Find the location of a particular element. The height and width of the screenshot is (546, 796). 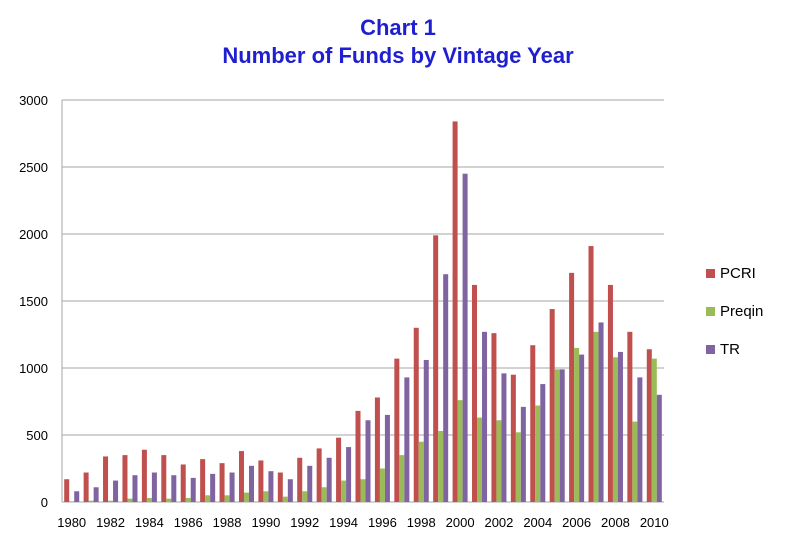

chart-title: Chart 1 is located at coordinates (398, 27).